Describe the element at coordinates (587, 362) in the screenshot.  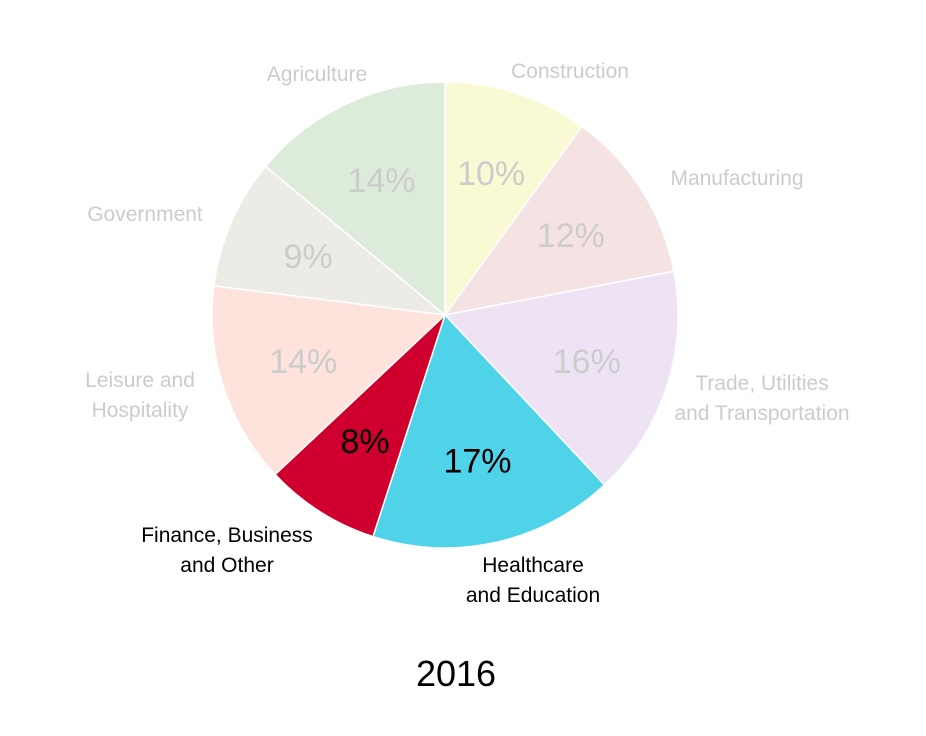
I see `percent-label-3: 16%` at that location.